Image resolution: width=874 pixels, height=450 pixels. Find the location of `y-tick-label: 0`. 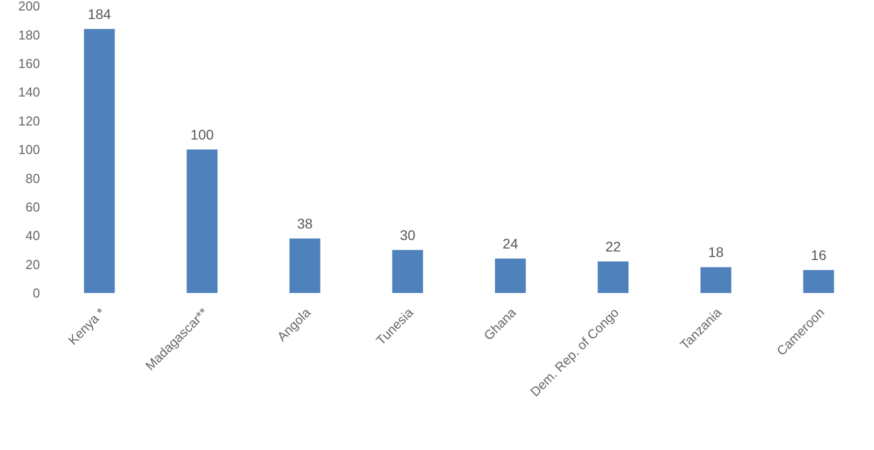

y-tick-label: 0 is located at coordinates (36, 293).